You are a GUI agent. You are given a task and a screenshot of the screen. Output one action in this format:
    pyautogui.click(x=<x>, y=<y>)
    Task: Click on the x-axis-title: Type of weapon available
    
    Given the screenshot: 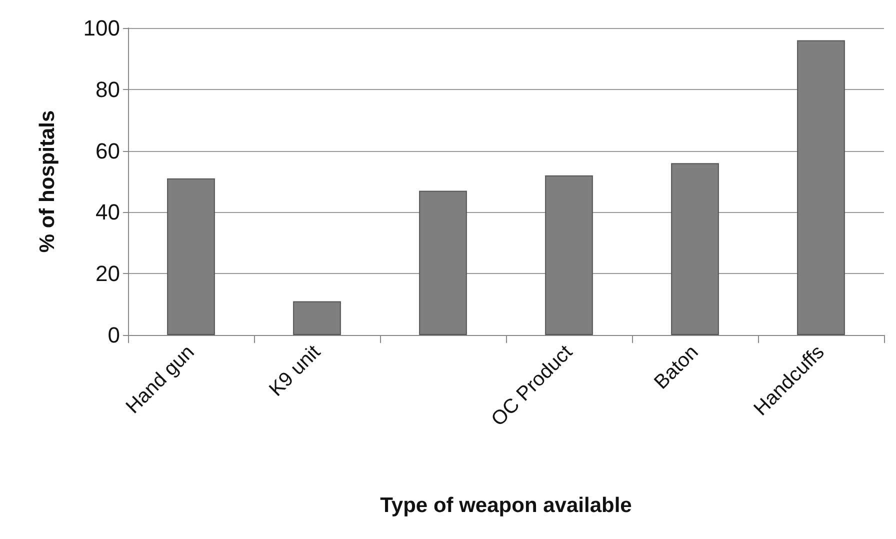 What is the action you would take?
    pyautogui.click(x=506, y=505)
    